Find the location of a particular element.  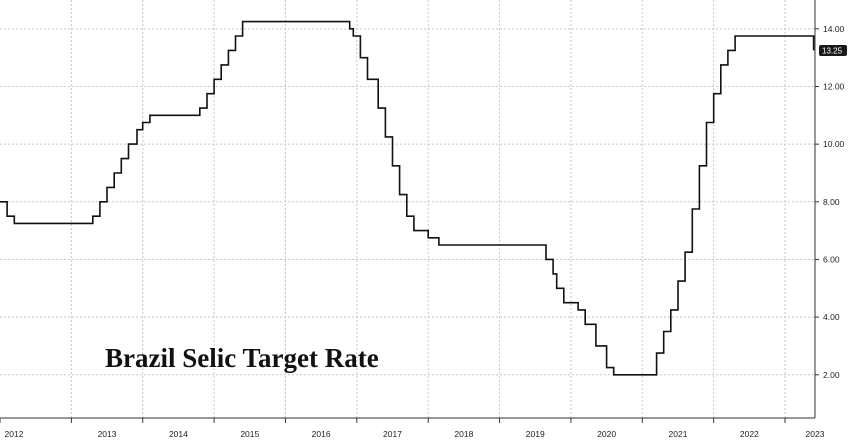

chart-title: Brazil Selic Target Rate is located at coordinates (242, 358).